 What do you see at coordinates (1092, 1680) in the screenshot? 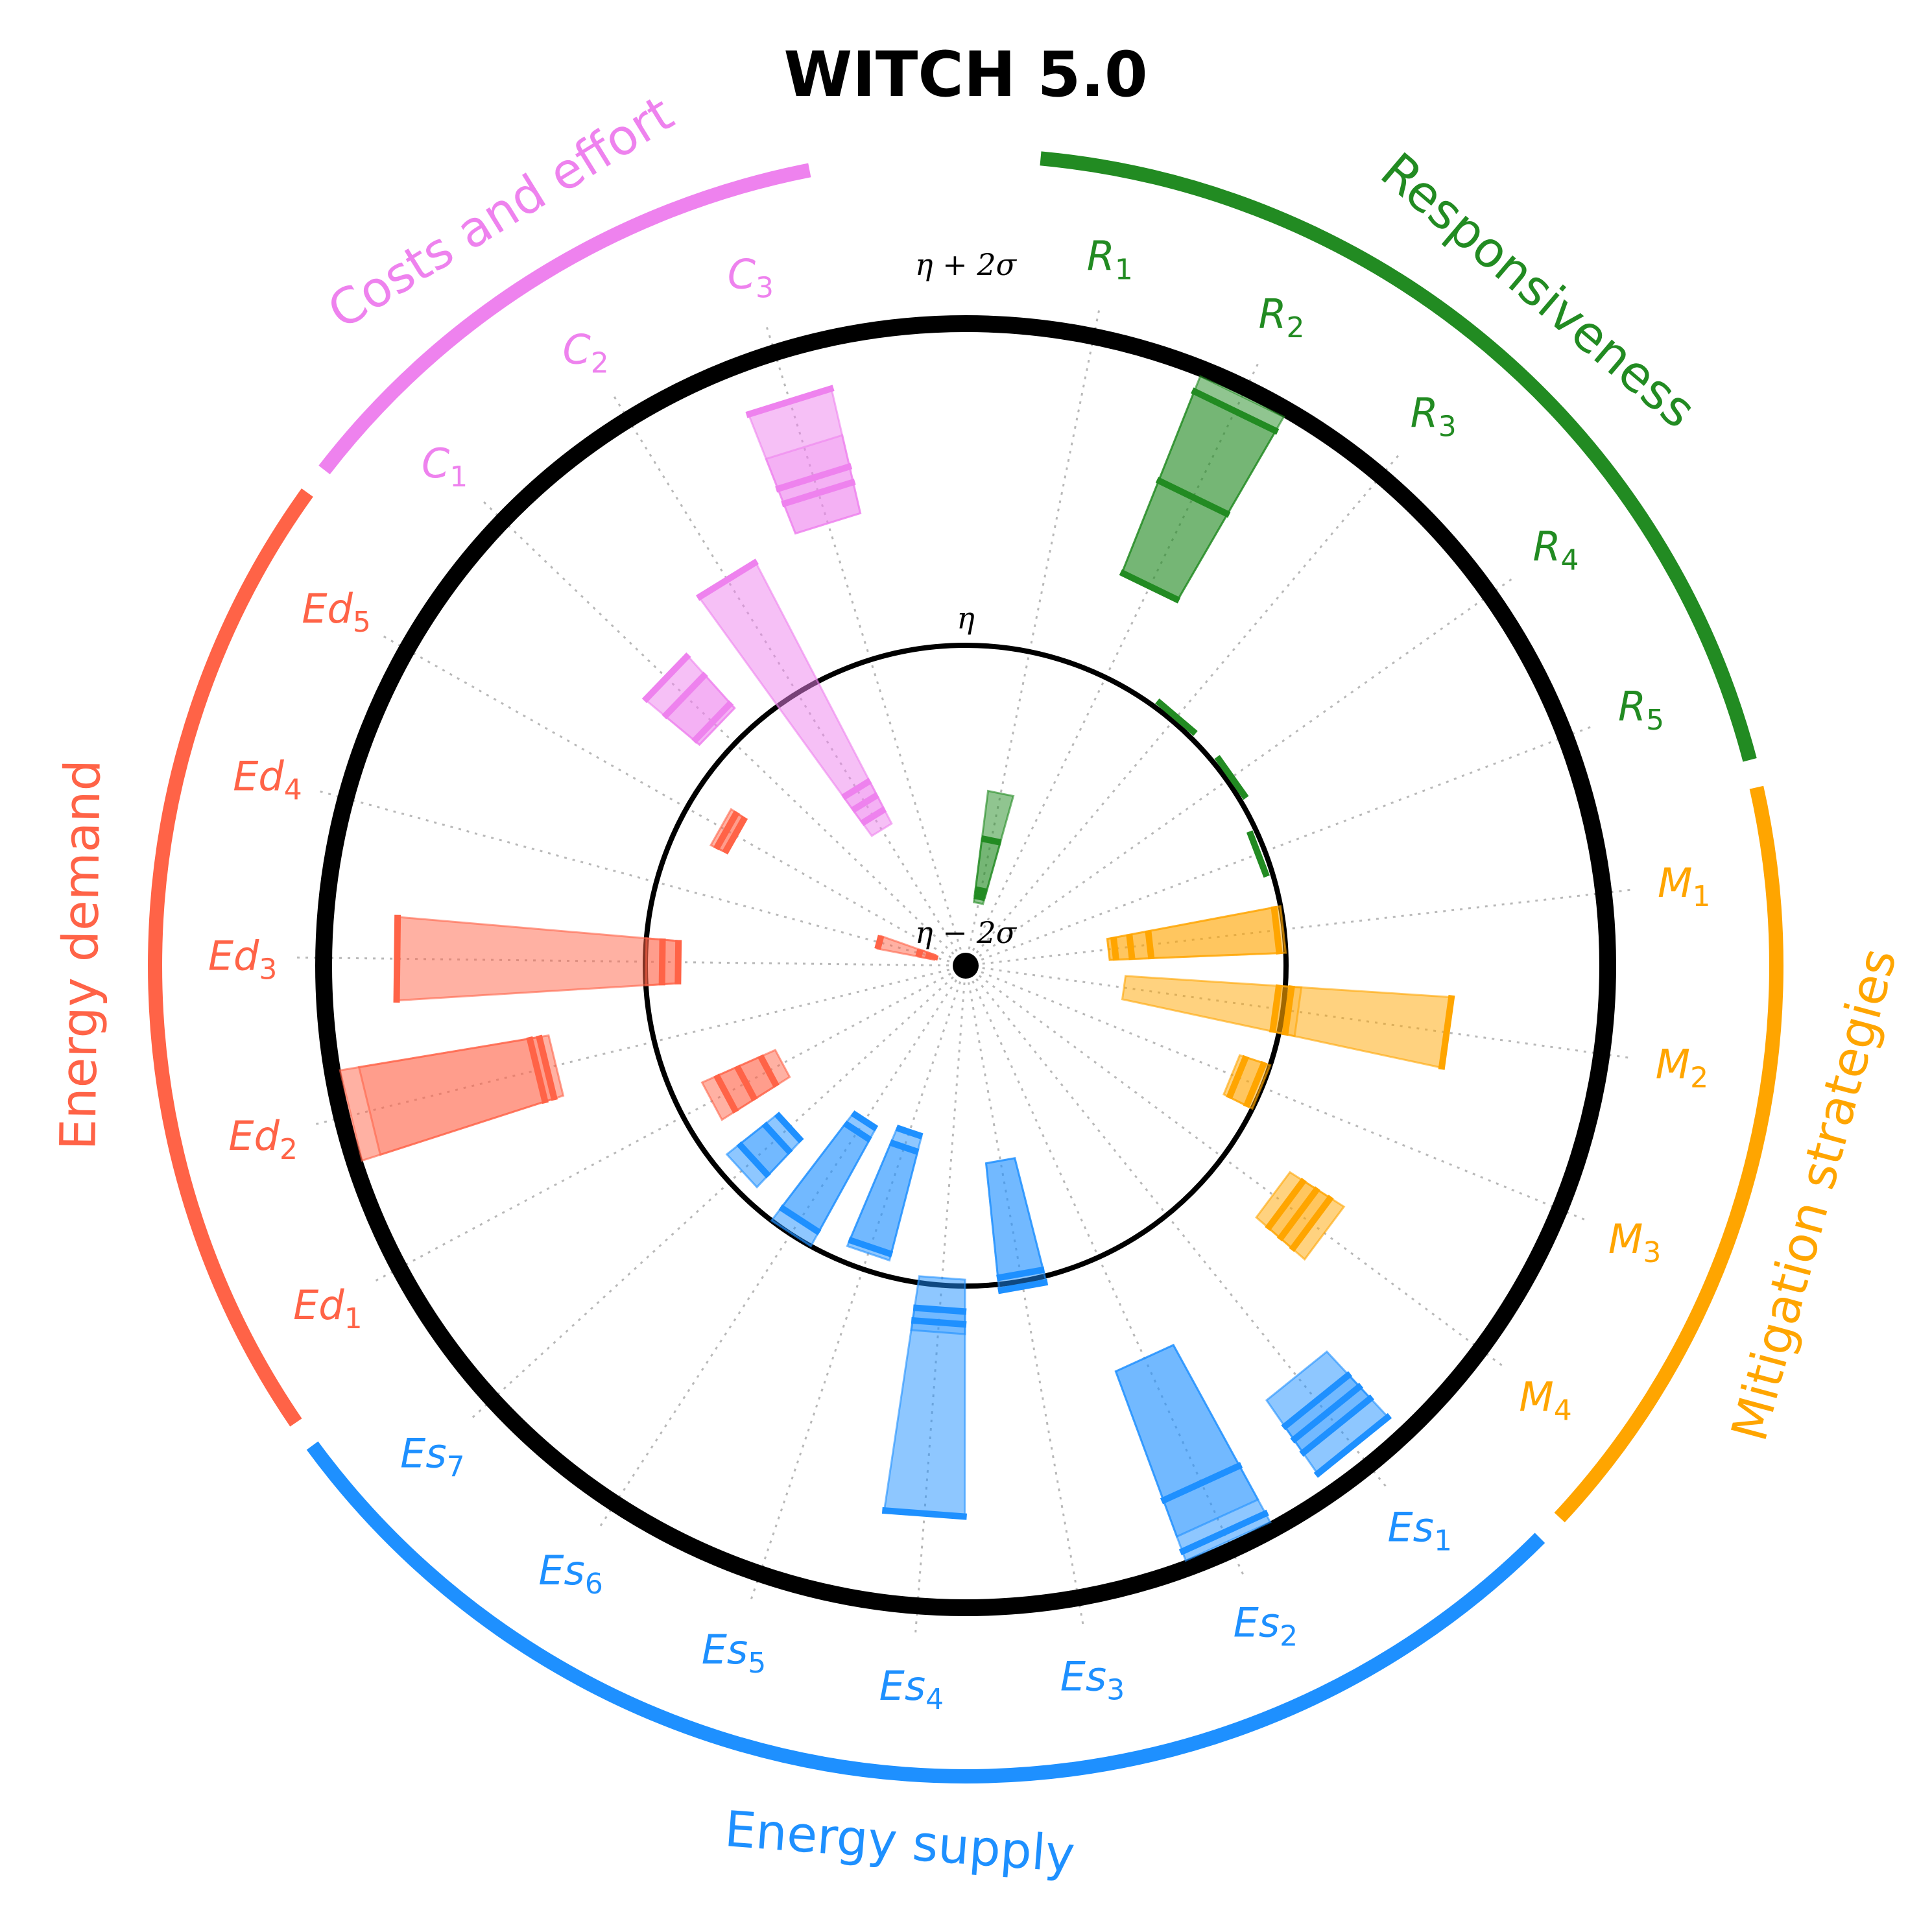
I see `indicator-label-es3: Es3` at bounding box center [1092, 1680].